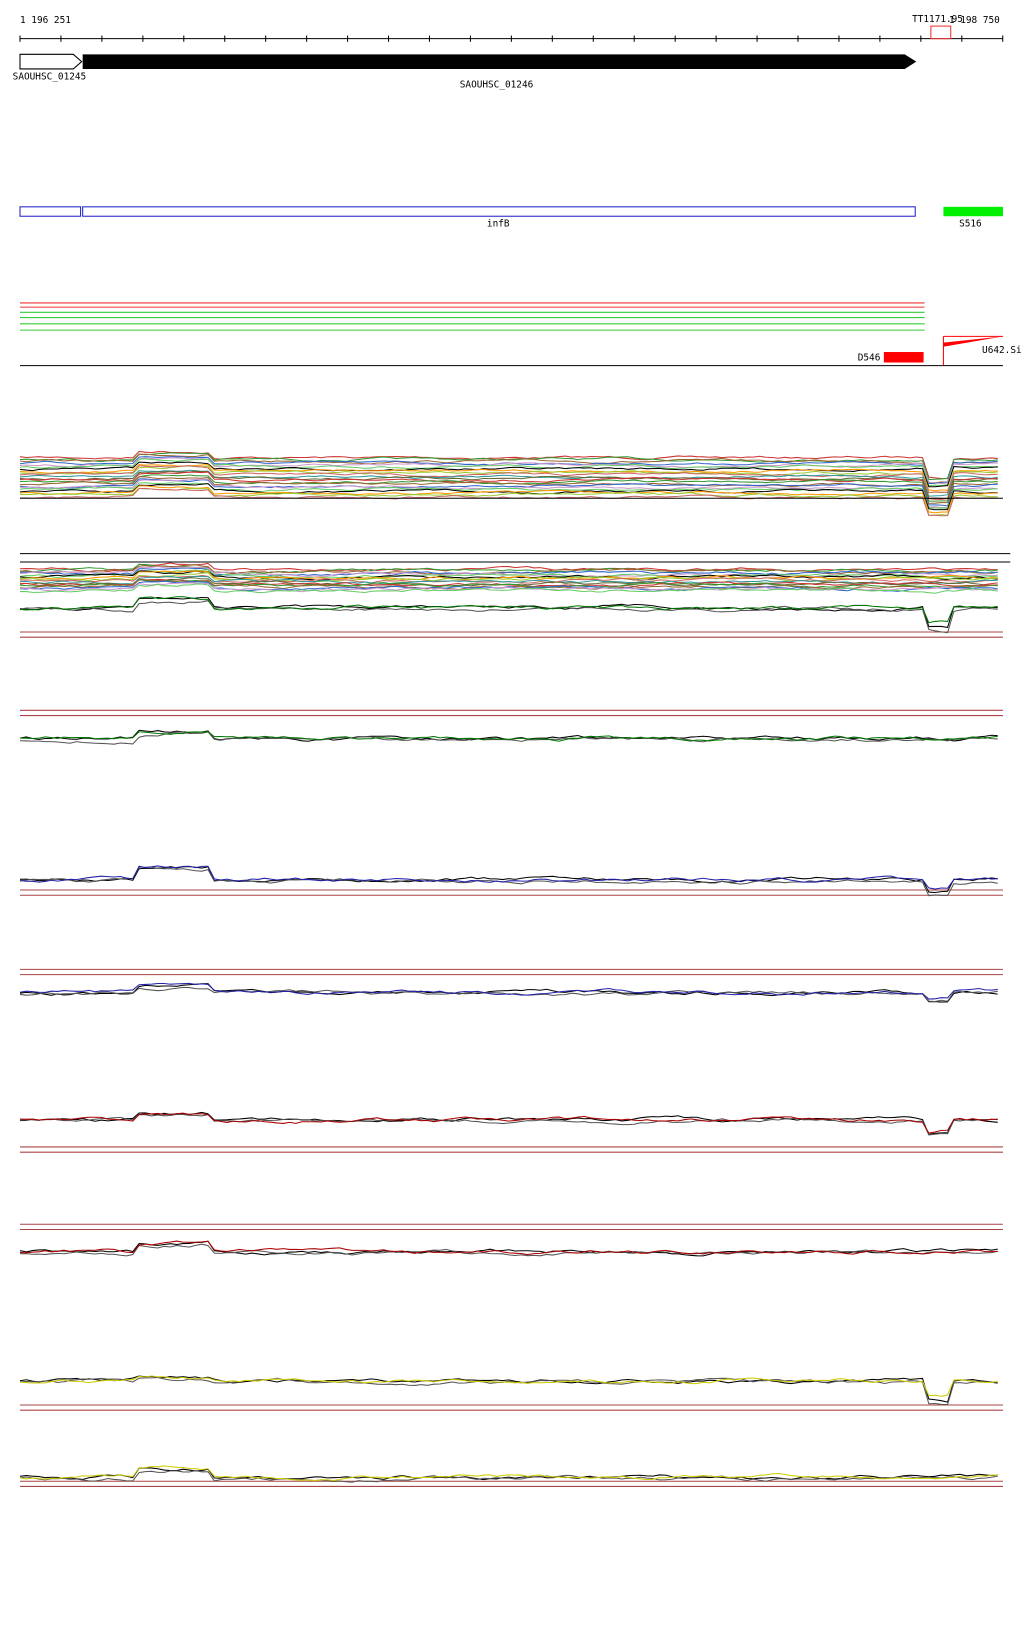 The width and height of the screenshot is (1024, 1640). What do you see at coordinates (903, 357) in the screenshot?
I see `peak-down` at bounding box center [903, 357].